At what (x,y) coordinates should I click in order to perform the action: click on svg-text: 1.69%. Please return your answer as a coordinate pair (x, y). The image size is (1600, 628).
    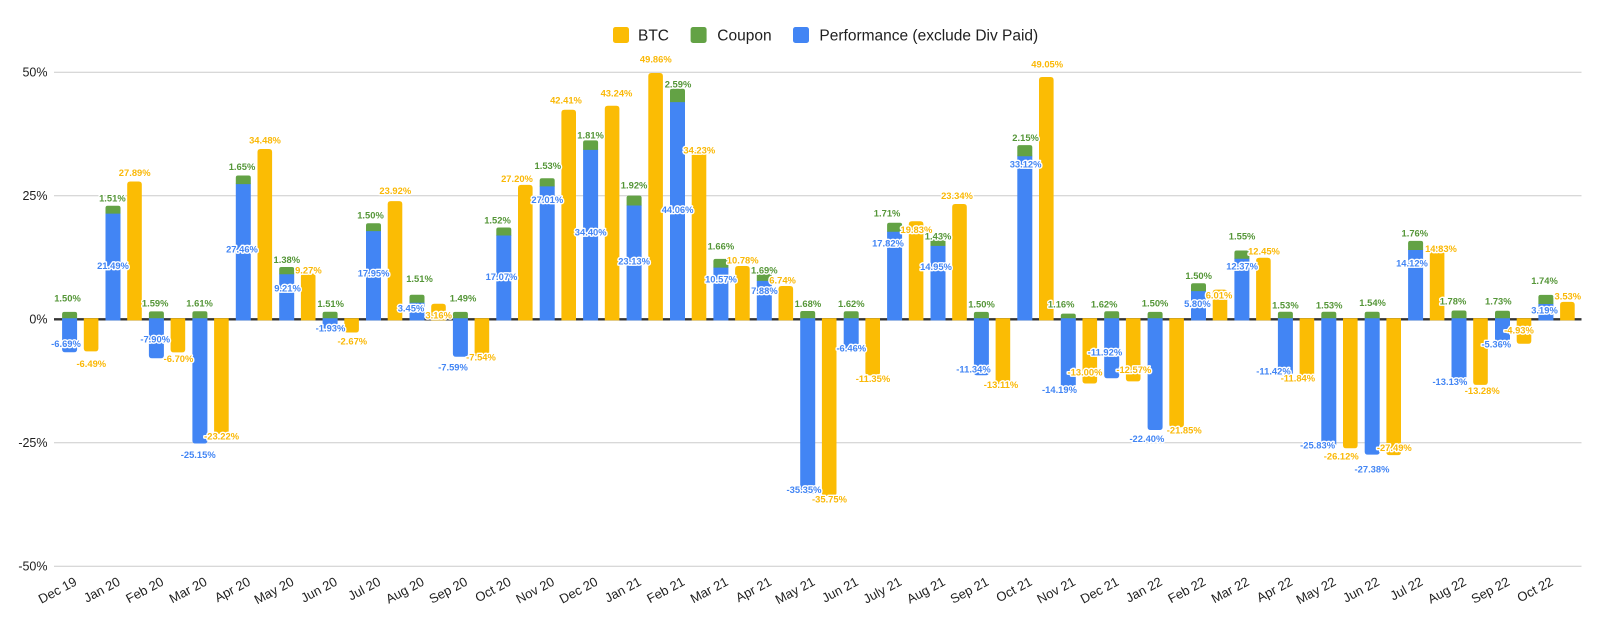
    Looking at the image, I should click on (764, 269).